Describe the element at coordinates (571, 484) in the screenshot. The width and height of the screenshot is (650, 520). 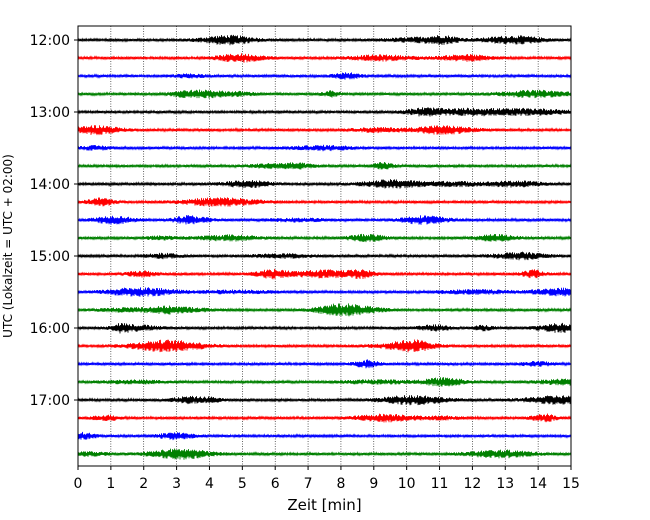
I see `x-tick-label: 15` at that location.